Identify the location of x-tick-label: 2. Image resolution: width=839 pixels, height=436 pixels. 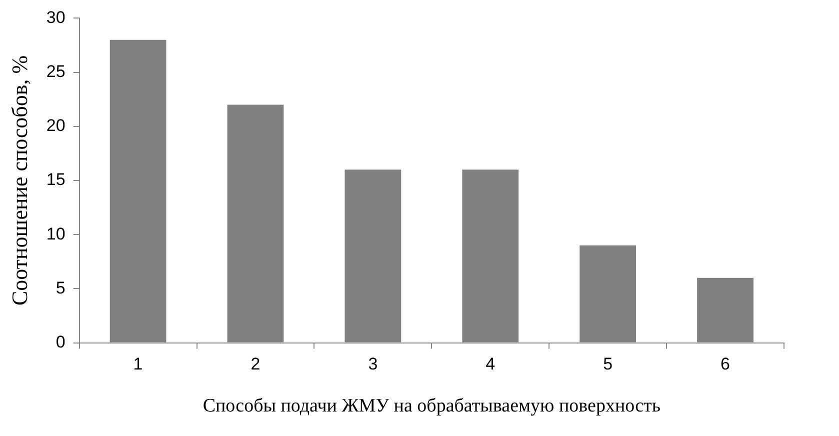
(255, 364).